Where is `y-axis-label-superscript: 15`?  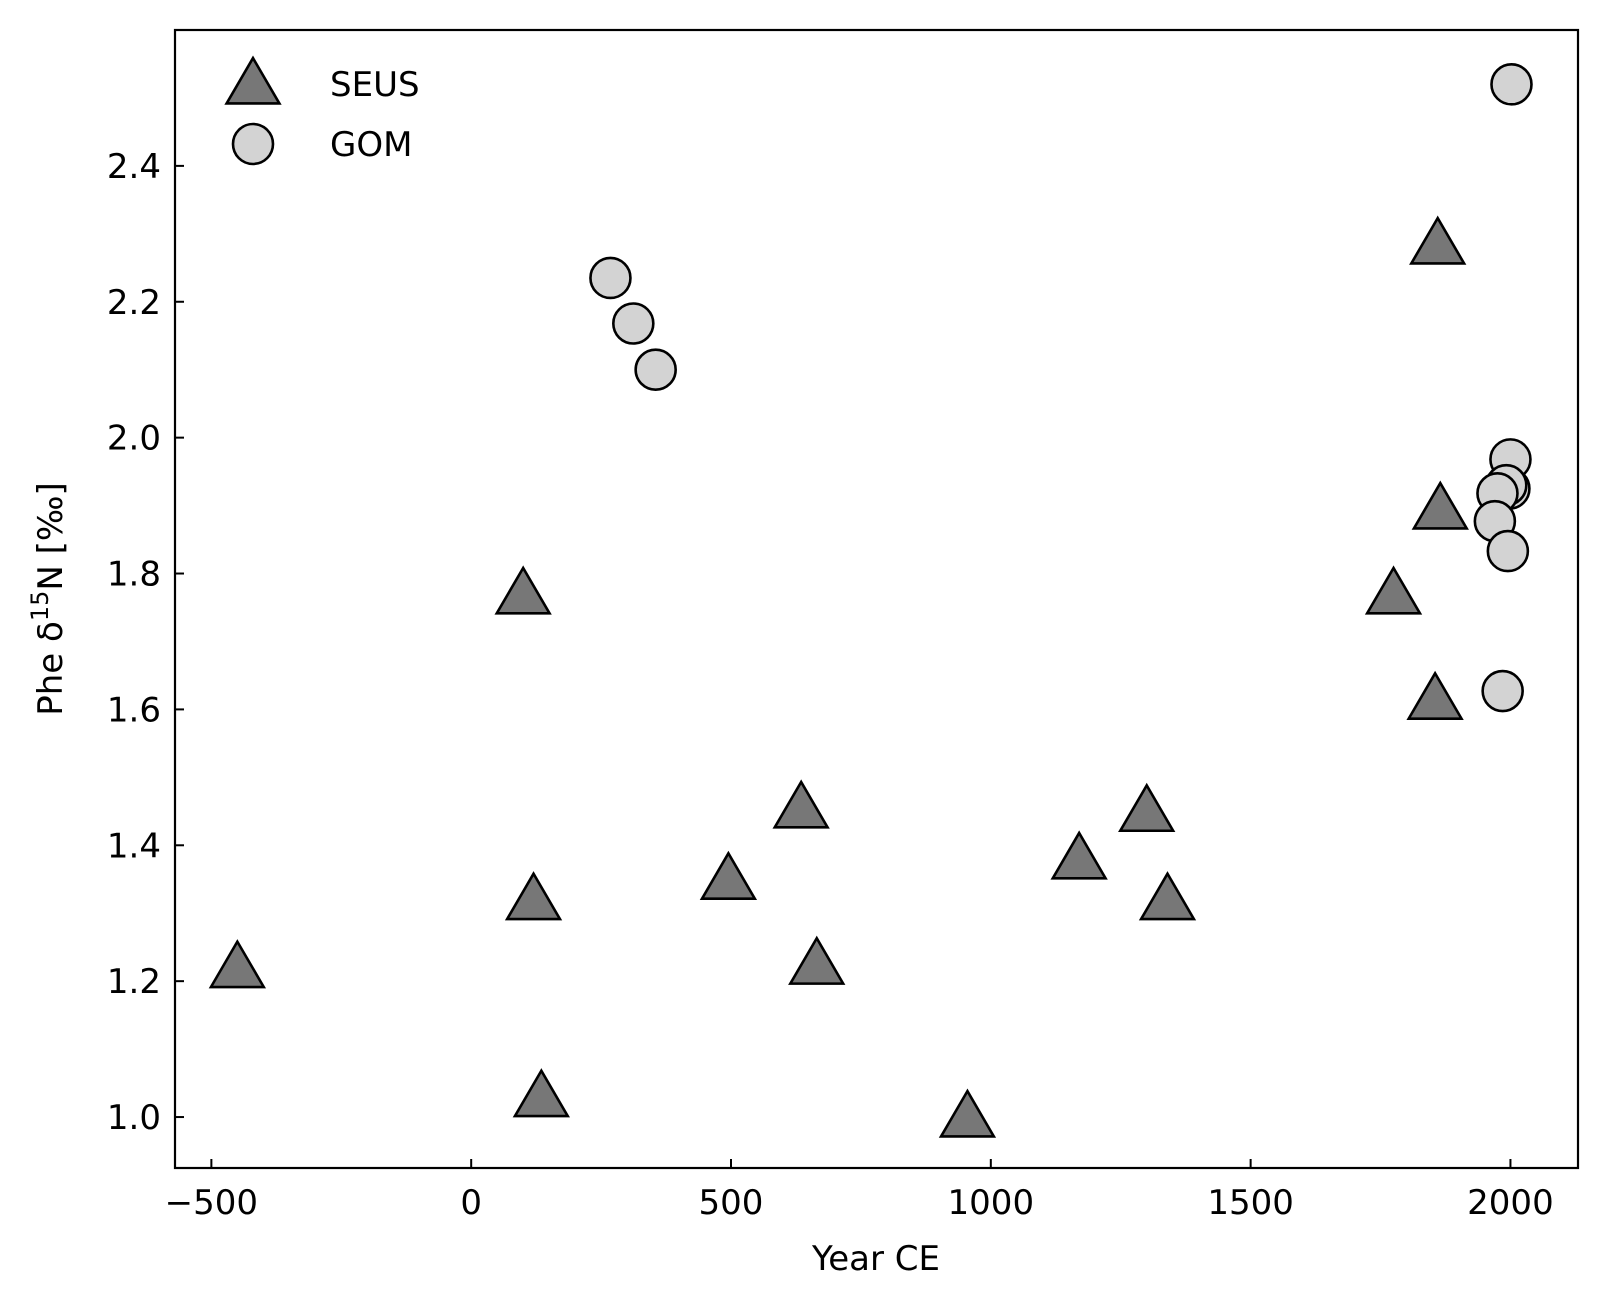 y-axis-label-superscript: 15 is located at coordinates (40, 606).